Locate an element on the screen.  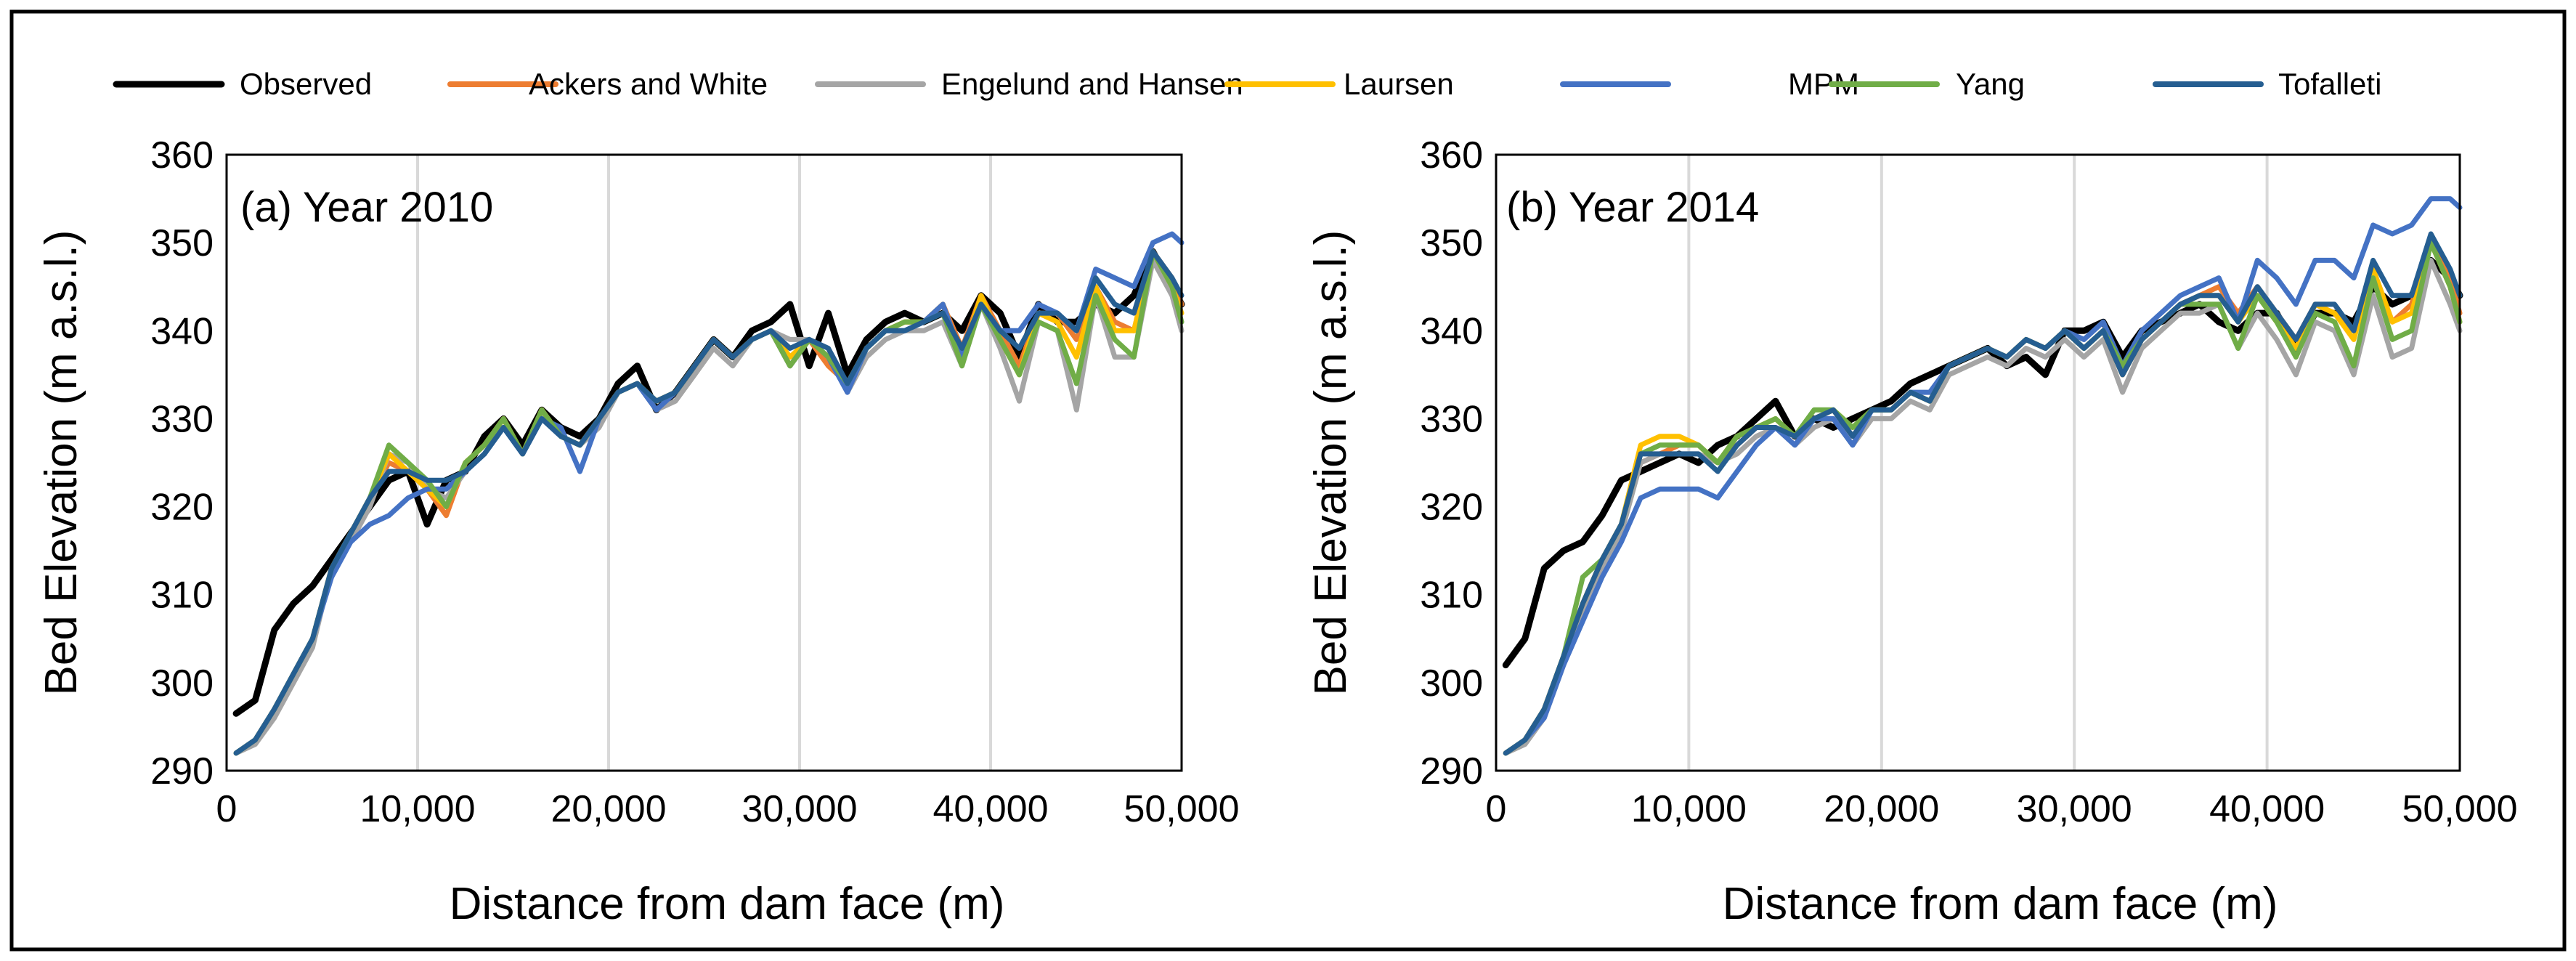
legend-item-yang: Yang is located at coordinates (1927, 84).